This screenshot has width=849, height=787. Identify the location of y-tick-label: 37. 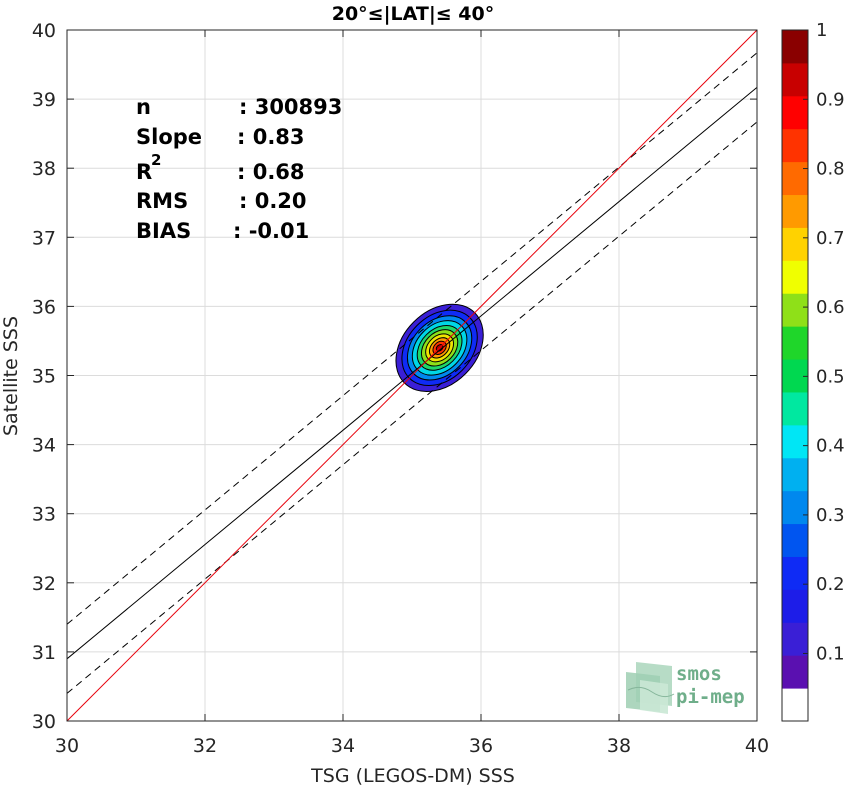
(44, 238).